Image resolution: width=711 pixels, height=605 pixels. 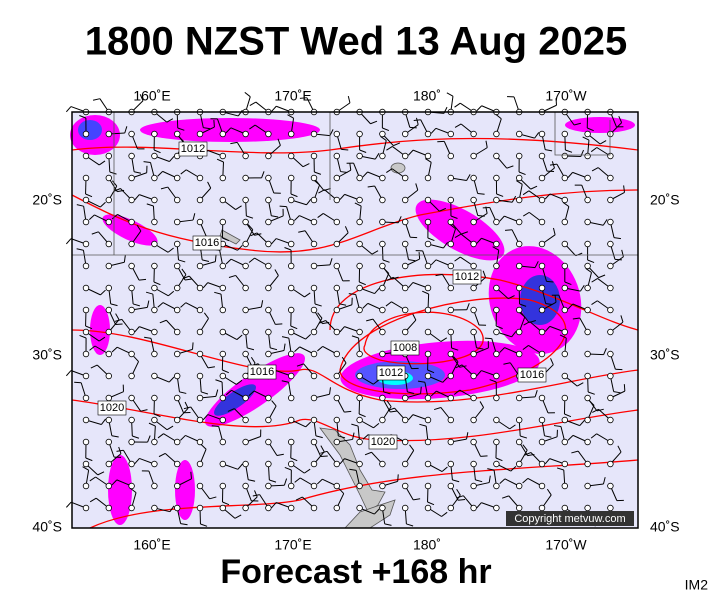 I want to click on top-lon-label: 170˚E, so click(x=292, y=96).